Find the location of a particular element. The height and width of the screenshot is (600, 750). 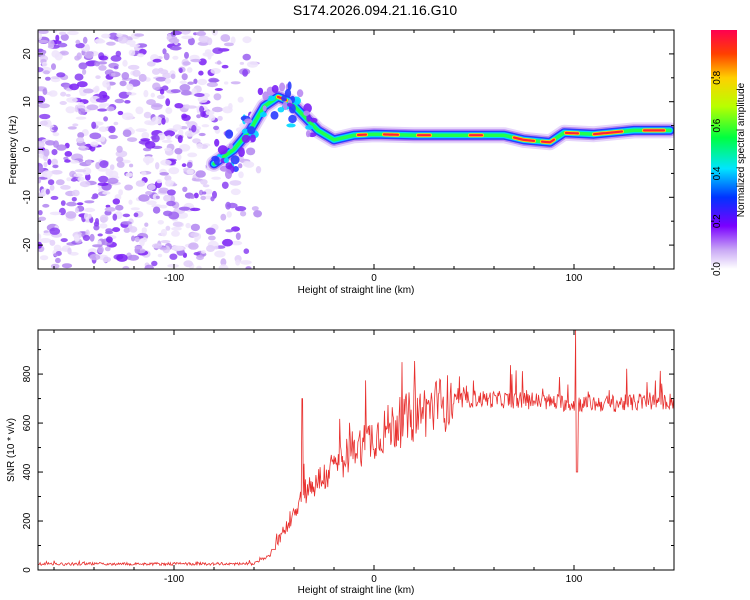

y-tick-label: 0 is located at coordinates (27, 570).